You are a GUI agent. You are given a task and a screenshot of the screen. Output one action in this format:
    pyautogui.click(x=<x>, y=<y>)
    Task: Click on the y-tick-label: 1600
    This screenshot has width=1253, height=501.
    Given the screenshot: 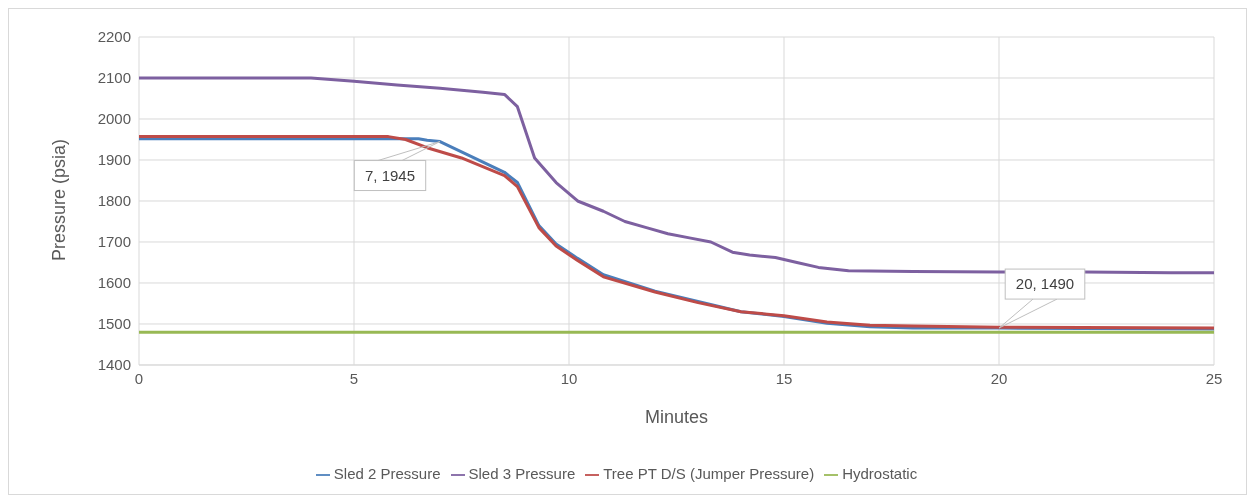 What is the action you would take?
    pyautogui.click(x=114, y=283)
    